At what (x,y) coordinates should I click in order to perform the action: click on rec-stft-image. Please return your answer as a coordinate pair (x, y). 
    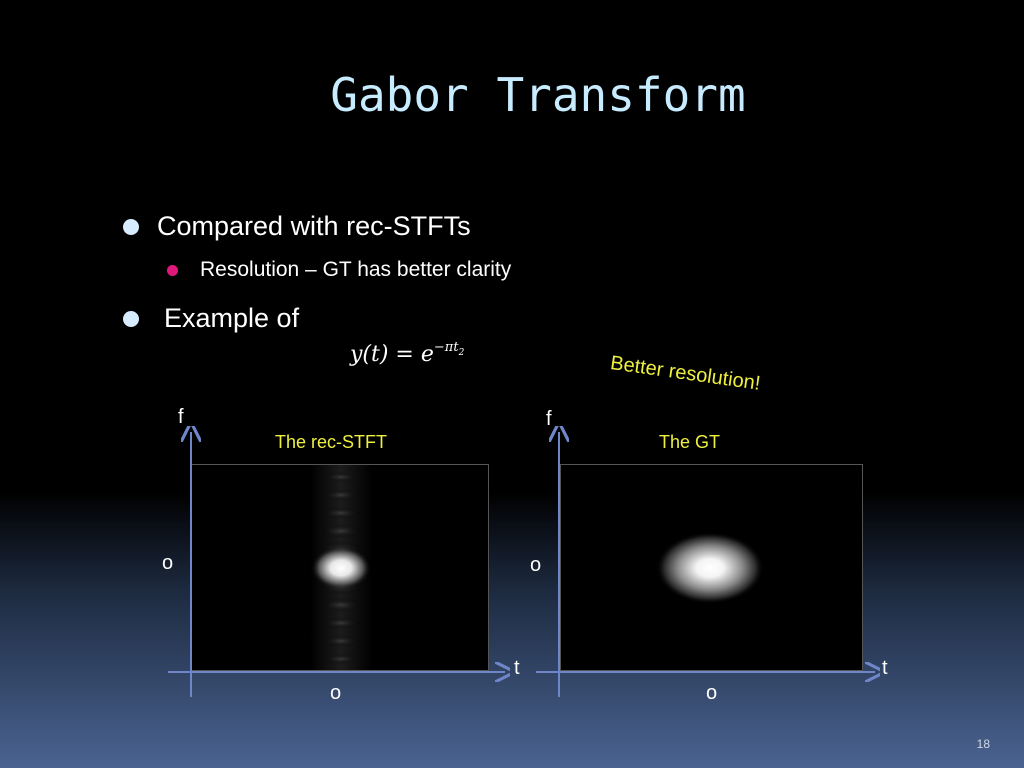
    Looking at the image, I should click on (341, 567).